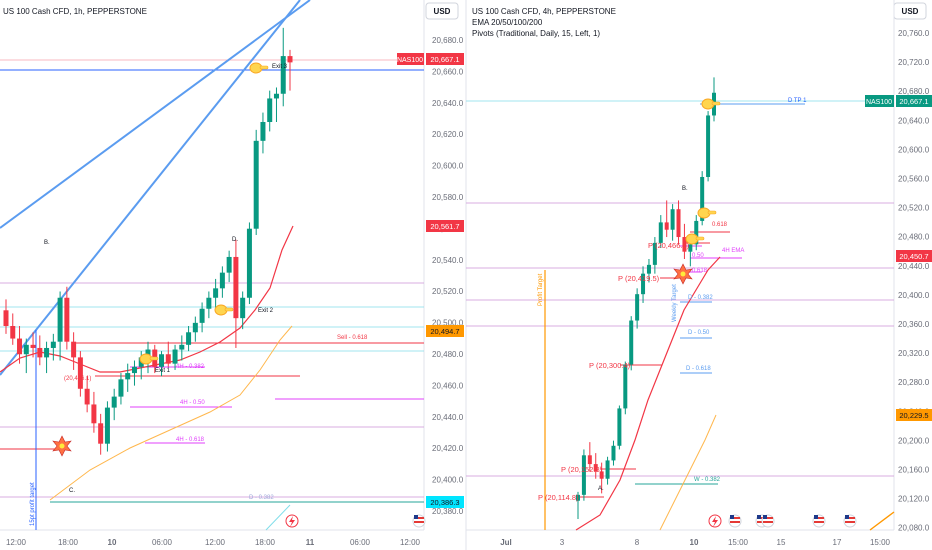 This screenshot has width=932, height=550. Describe the element at coordinates (699, 333) in the screenshot. I see `right-label-d-50: D - 0.50` at that location.